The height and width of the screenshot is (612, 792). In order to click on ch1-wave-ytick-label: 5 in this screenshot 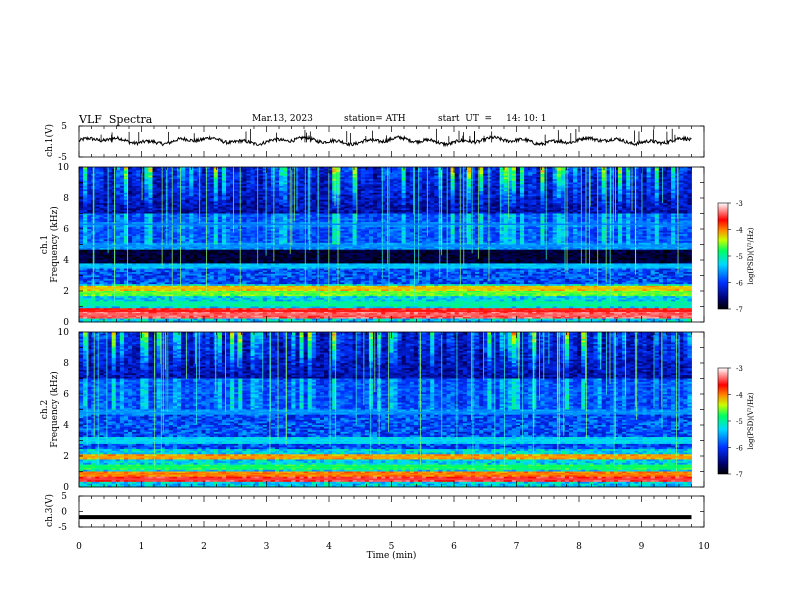, I will do `click(64, 127)`.